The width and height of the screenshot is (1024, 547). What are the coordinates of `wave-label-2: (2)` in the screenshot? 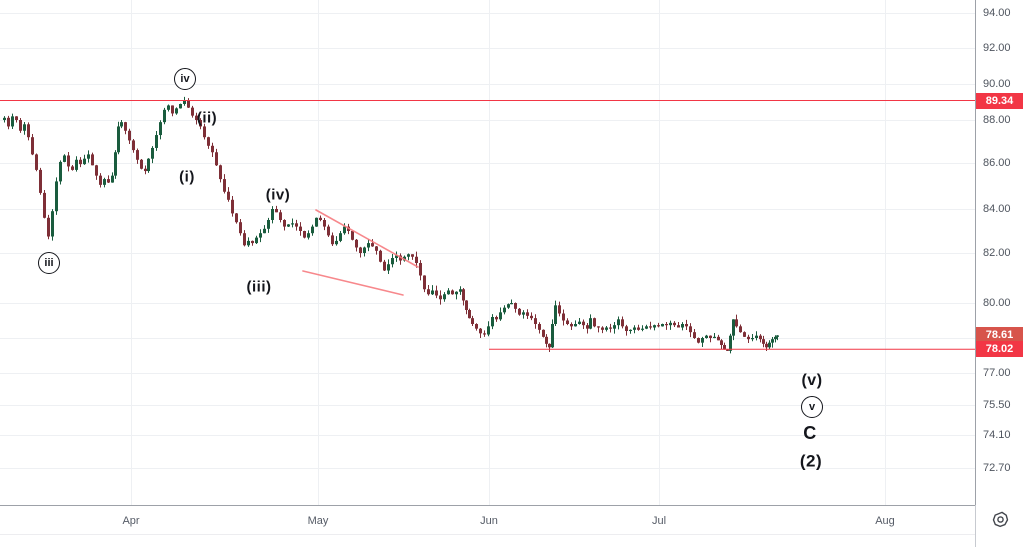 It's located at (811, 461).